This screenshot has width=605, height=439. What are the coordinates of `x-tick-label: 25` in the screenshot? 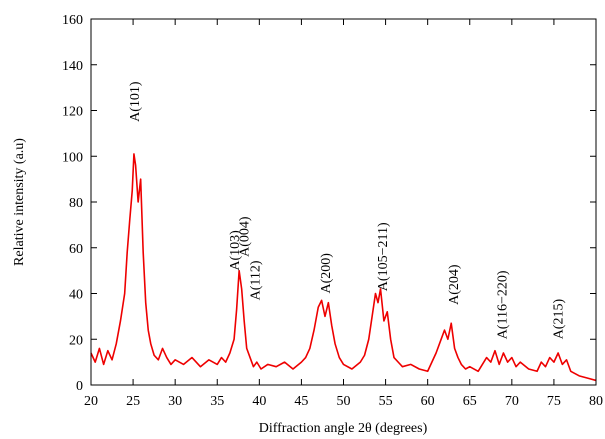 It's located at (133, 401).